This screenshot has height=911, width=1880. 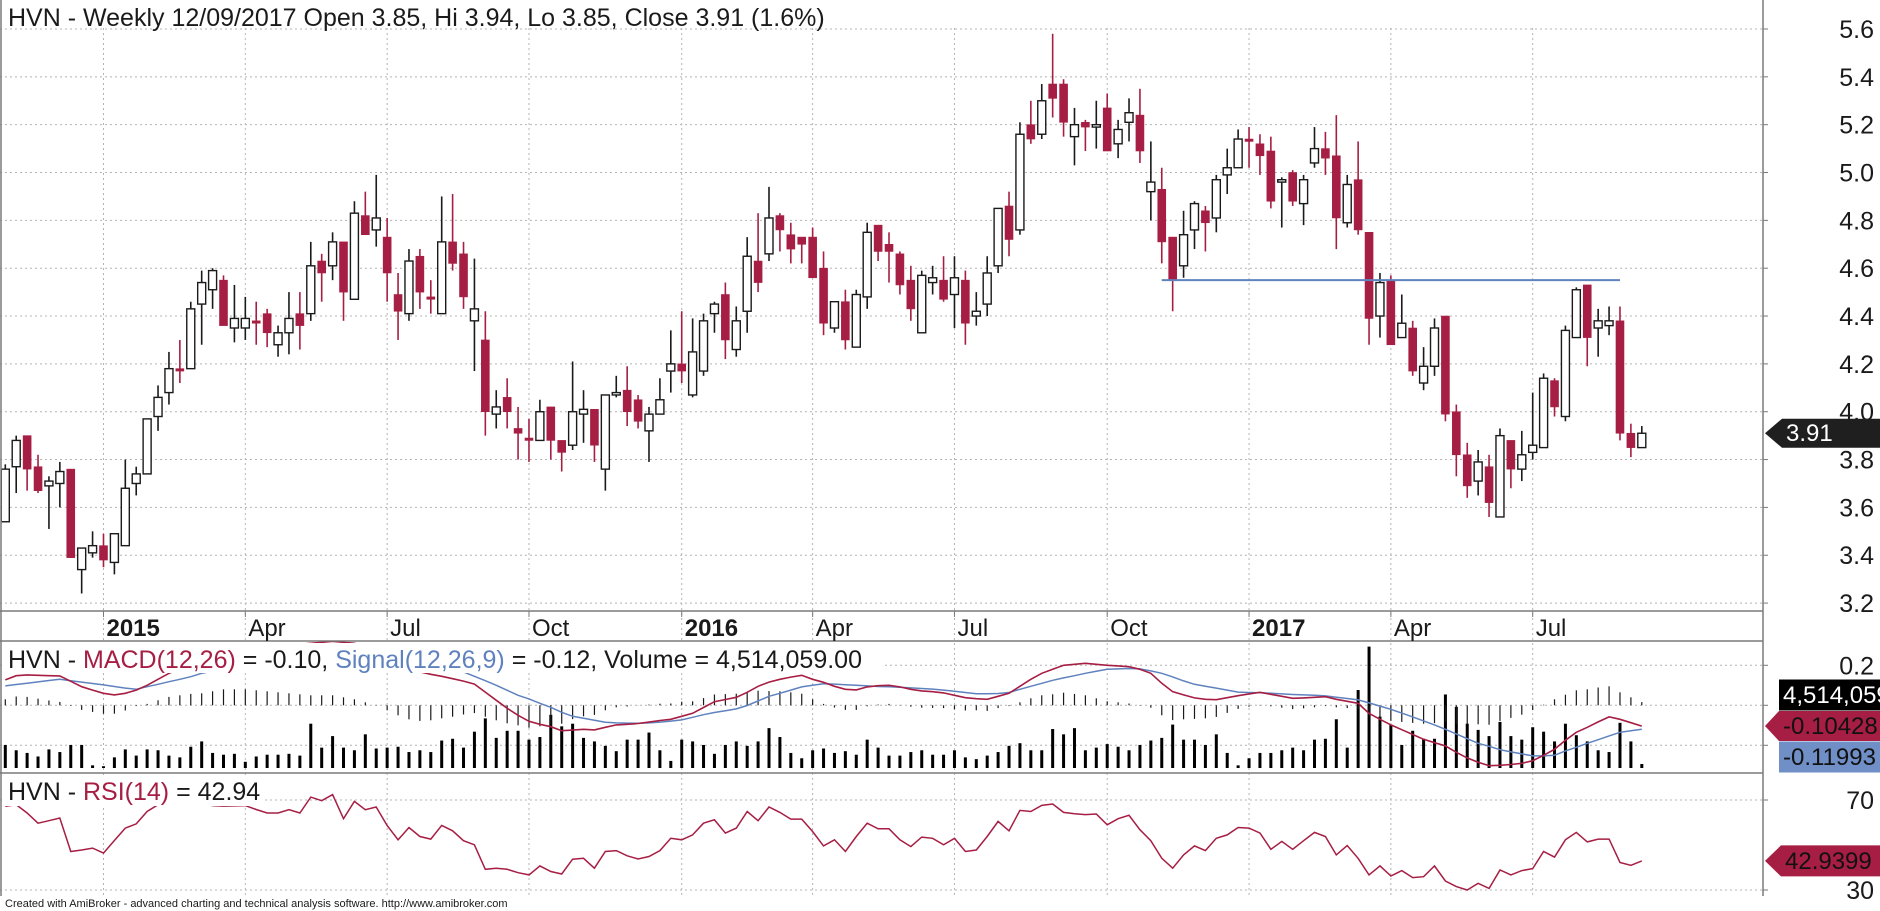 I want to click on rsi-panel, so click(x=824, y=842).